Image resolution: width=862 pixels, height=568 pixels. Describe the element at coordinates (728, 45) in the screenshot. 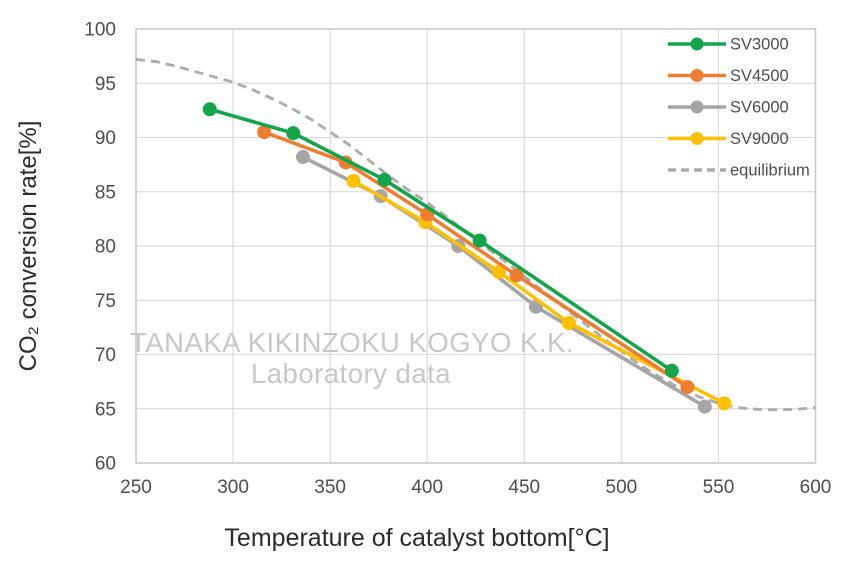

I see `legend-item-SV3000: SV3000` at that location.